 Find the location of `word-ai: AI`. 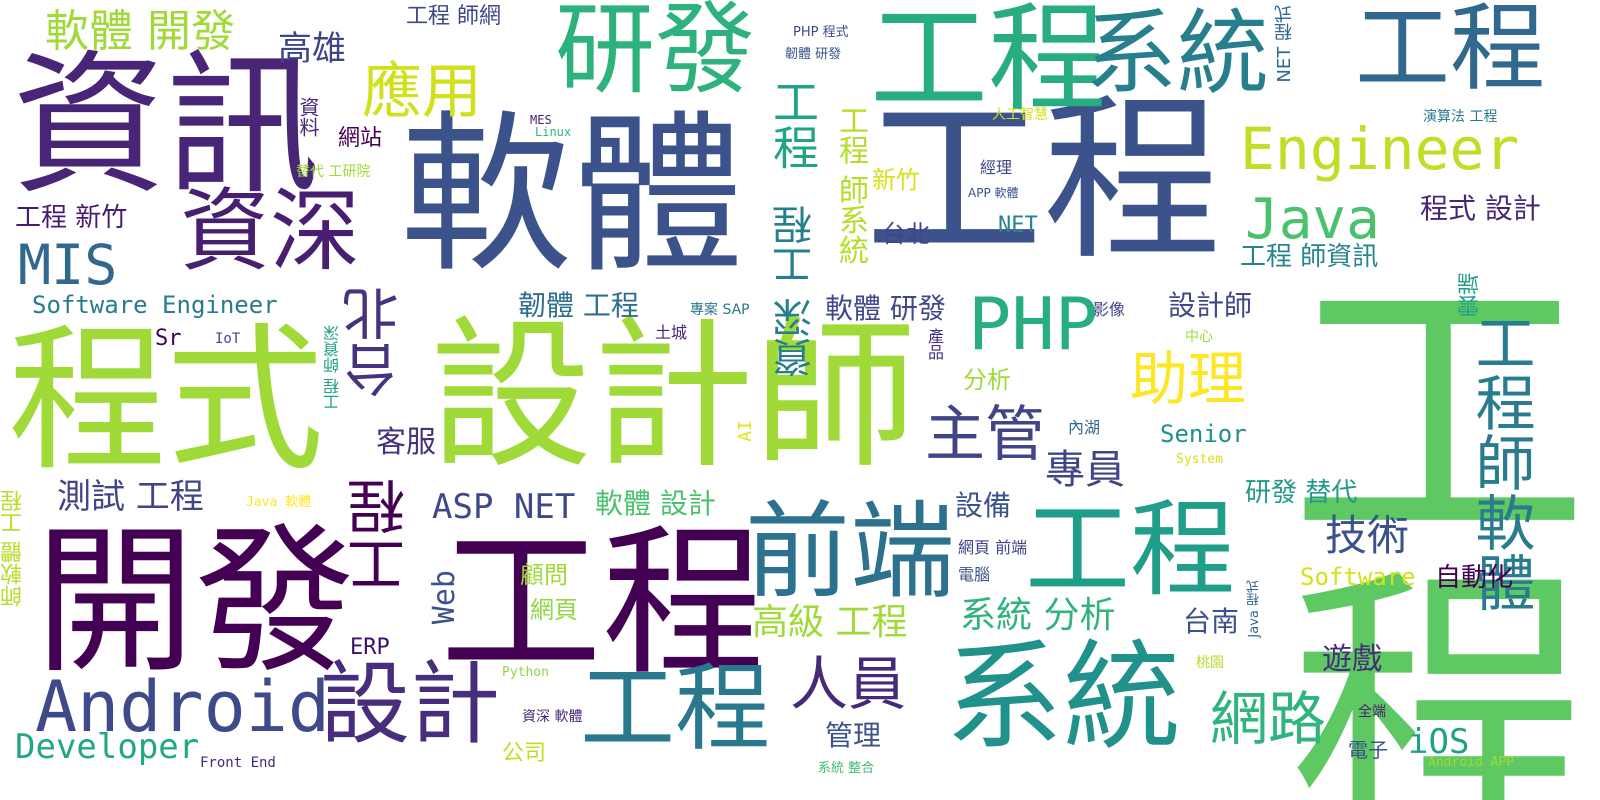

word-ai: AI is located at coordinates (745, 431).